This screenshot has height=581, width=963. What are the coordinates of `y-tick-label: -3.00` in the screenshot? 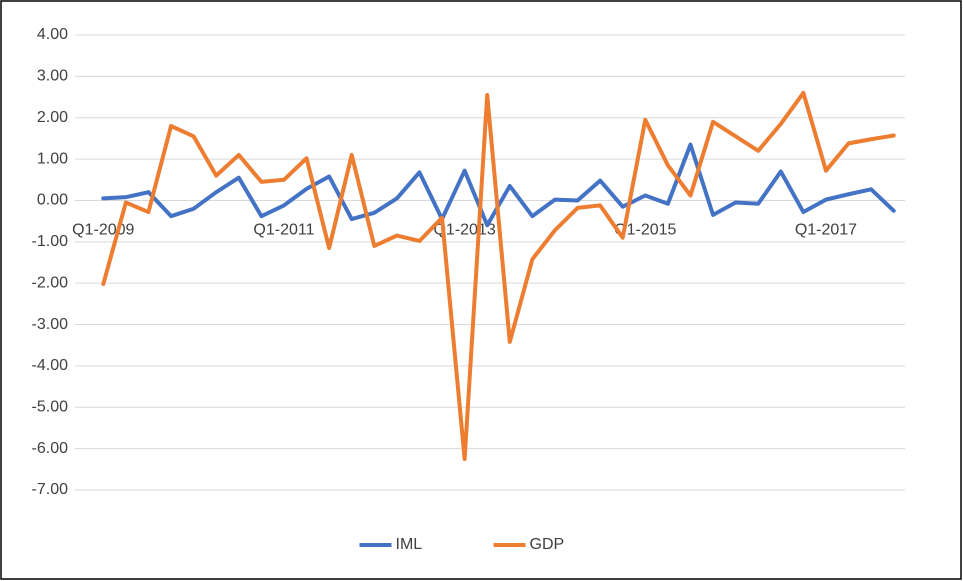 It's located at (50, 324).